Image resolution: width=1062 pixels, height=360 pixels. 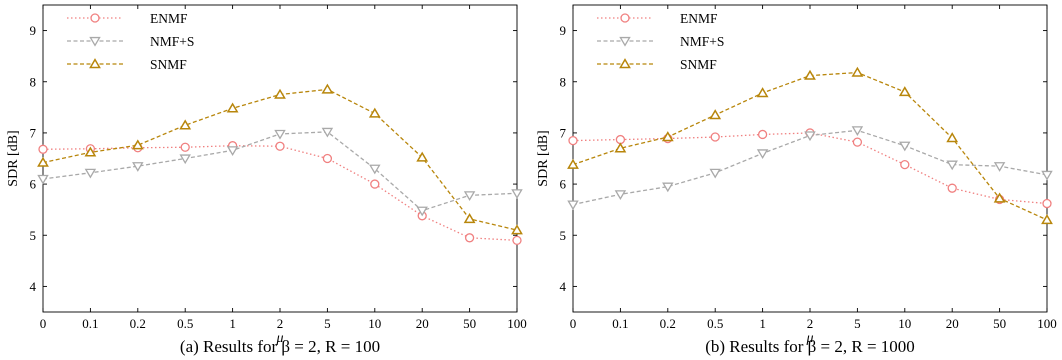 I want to click on y-axis-label: SDR [dB], so click(x=543, y=158).